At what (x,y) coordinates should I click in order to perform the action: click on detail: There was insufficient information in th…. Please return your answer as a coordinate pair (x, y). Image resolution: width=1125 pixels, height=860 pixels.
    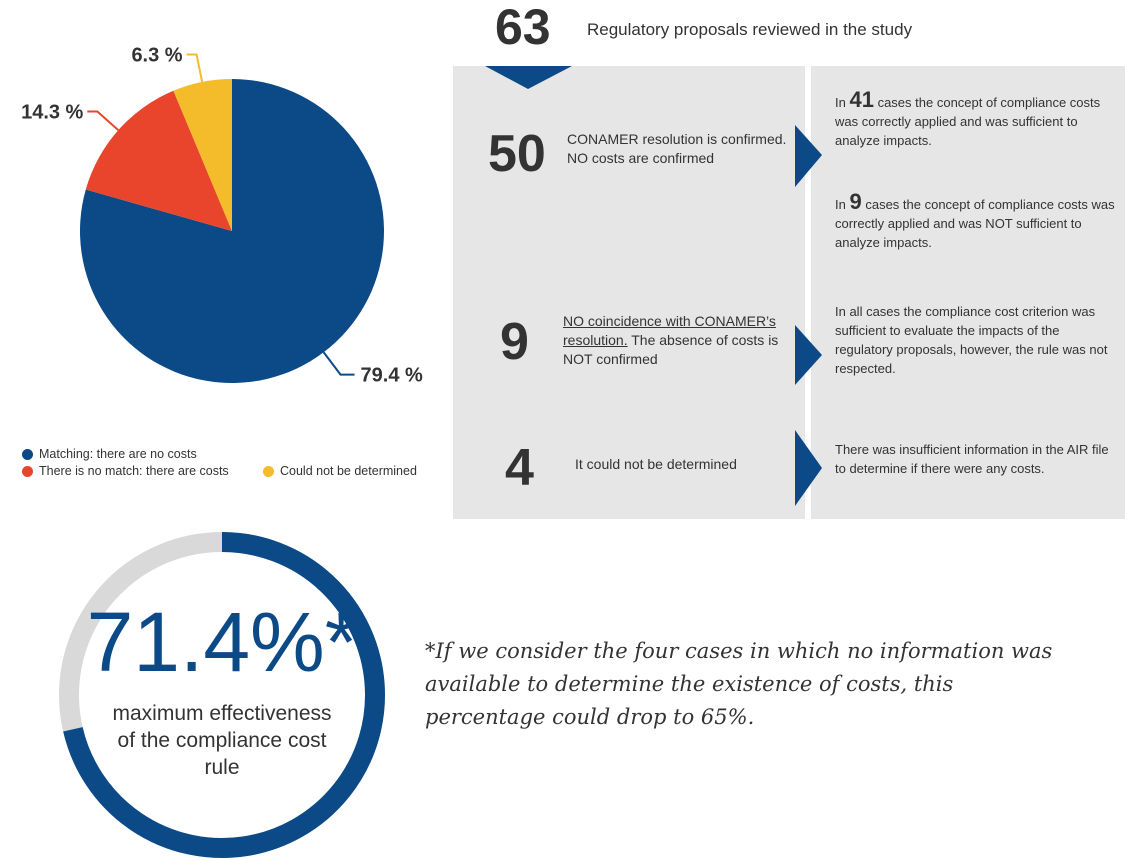
    Looking at the image, I should click on (972, 459).